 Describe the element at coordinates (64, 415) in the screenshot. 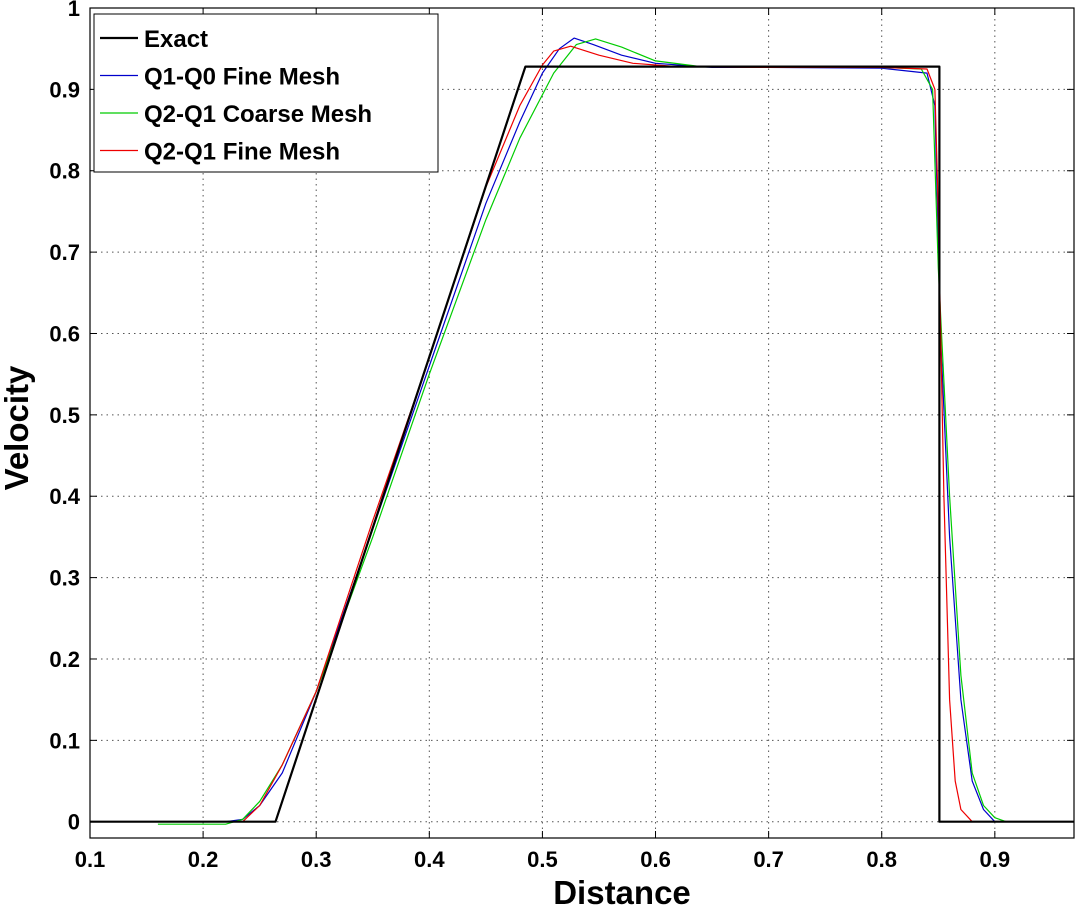

I see `y-tick-label: 0.5` at that location.